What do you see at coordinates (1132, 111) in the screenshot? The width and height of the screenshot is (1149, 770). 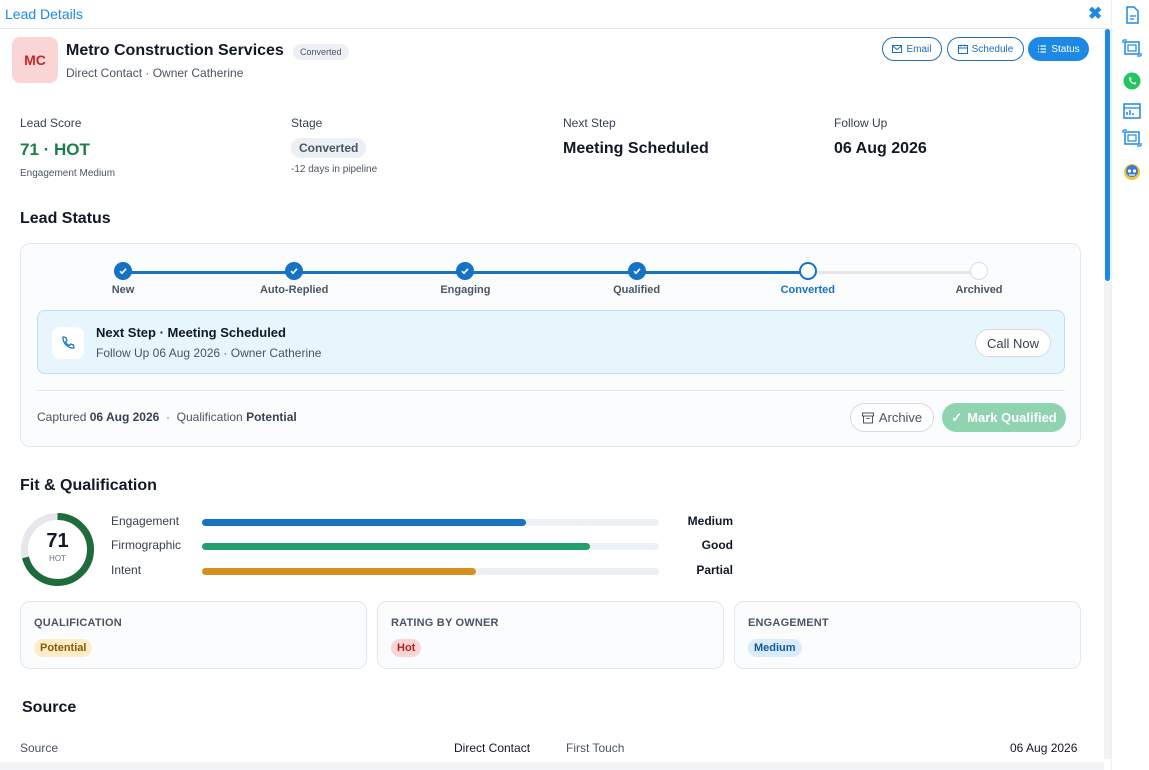 I see `analytics-icon` at bounding box center [1132, 111].